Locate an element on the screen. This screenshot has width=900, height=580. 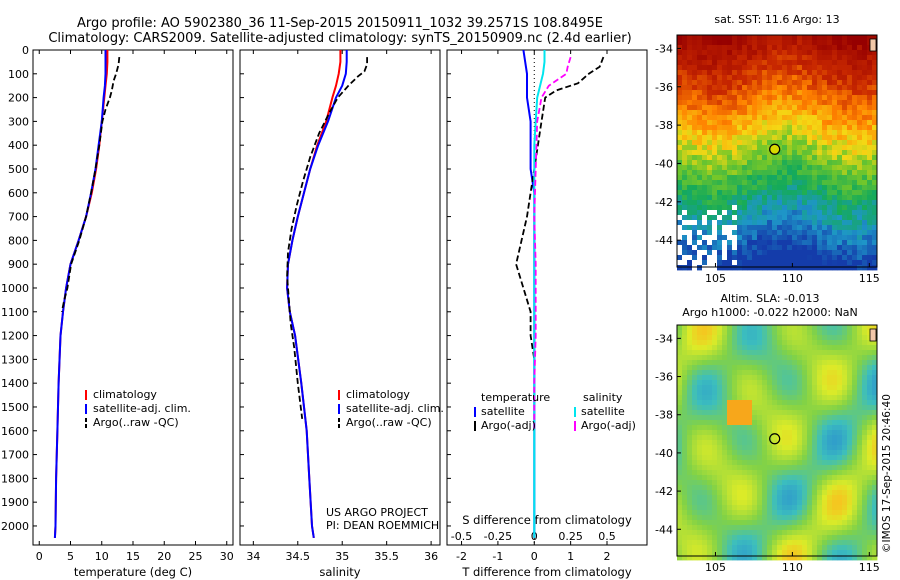
depth-tick-label: 800 is located at coordinates (18, 240).